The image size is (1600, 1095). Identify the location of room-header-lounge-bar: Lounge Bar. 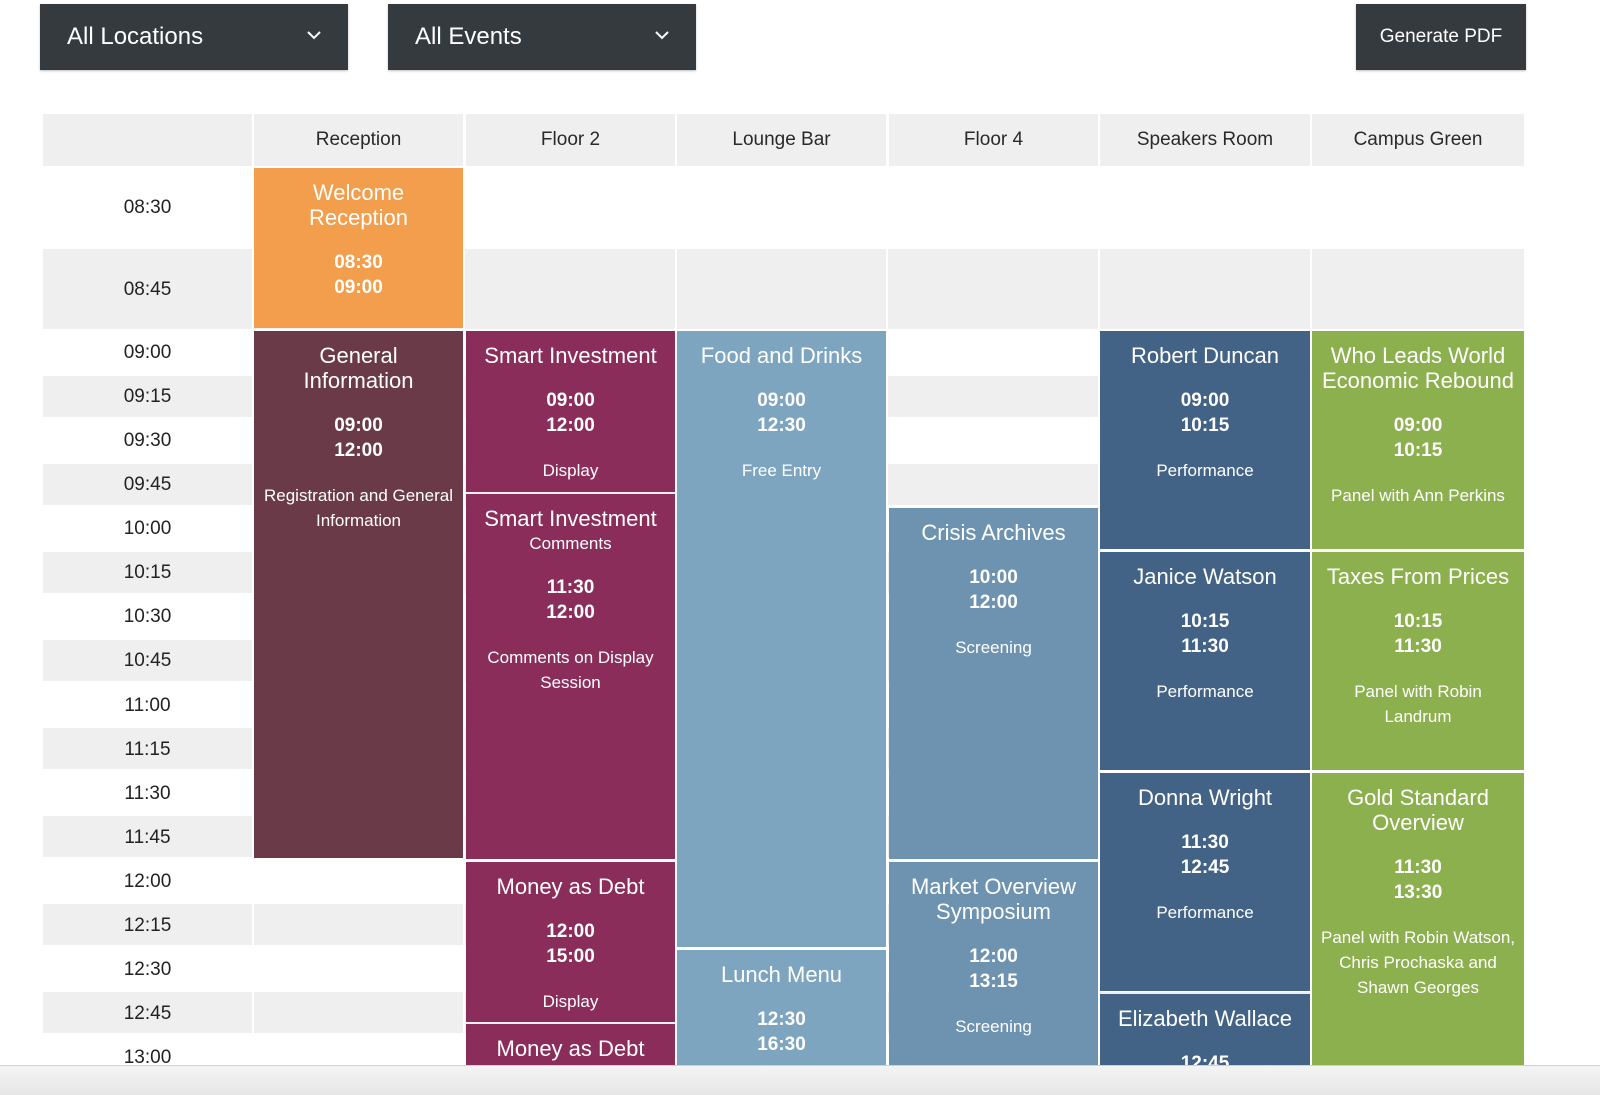
(781, 140).